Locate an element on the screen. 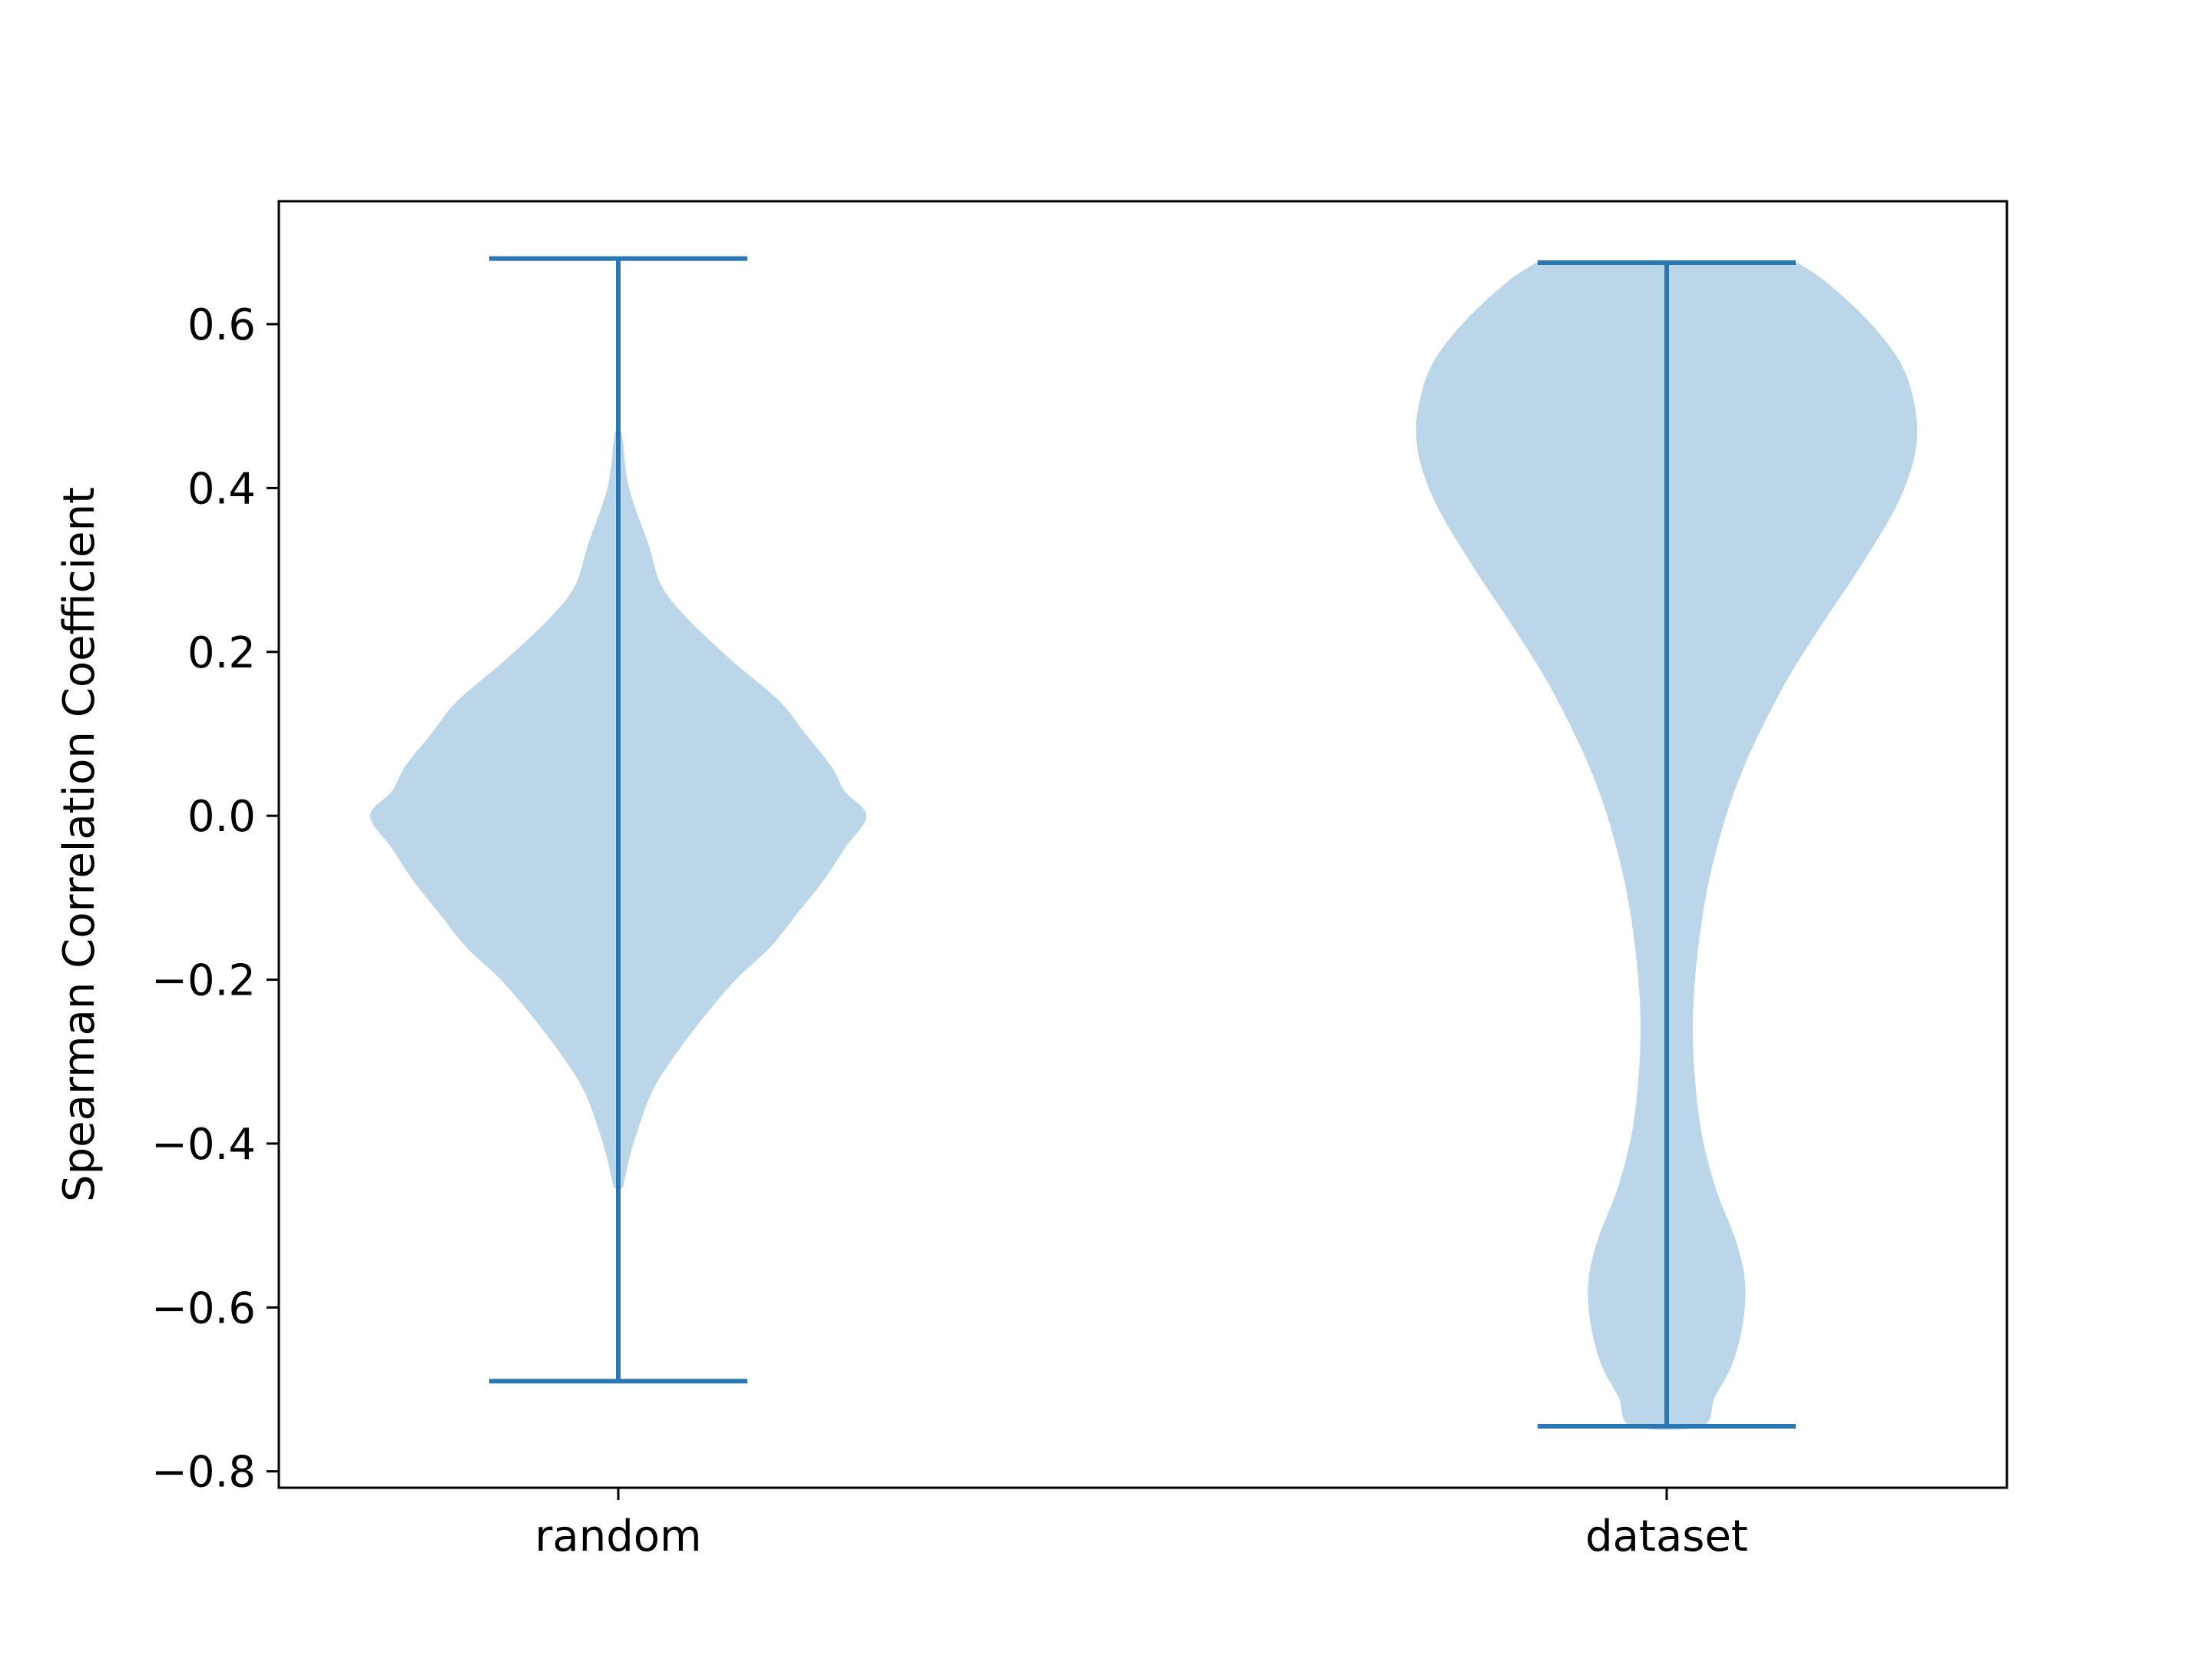 The image size is (2212, 1659). x-tick-label-random: random is located at coordinates (618, 1536).